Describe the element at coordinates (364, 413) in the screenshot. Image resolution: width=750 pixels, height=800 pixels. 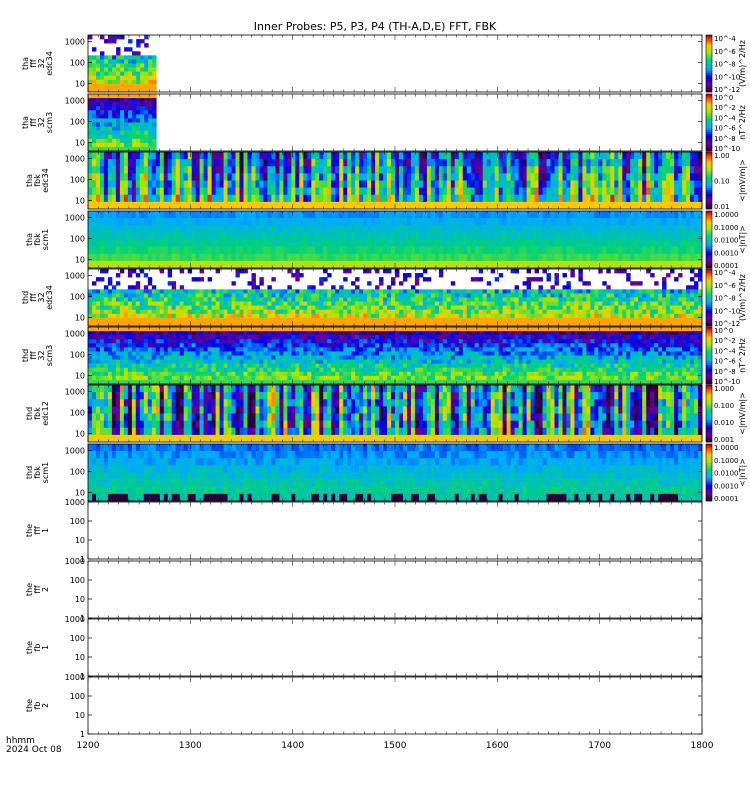
I see `panel-thd-fbk-edc12: 10 100 1000 thd fbk edc12` at that location.